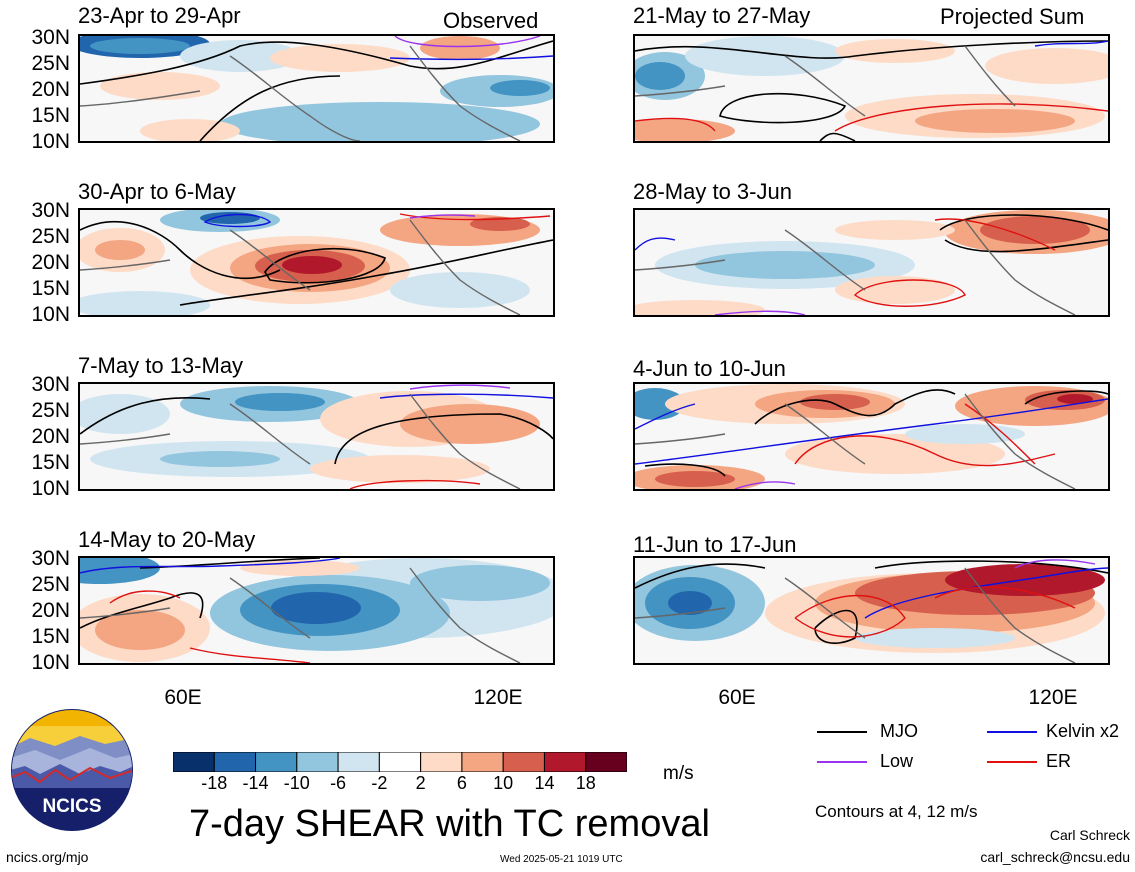 The image size is (1135, 872). I want to click on colorbar-unit: m/s, so click(678, 773).